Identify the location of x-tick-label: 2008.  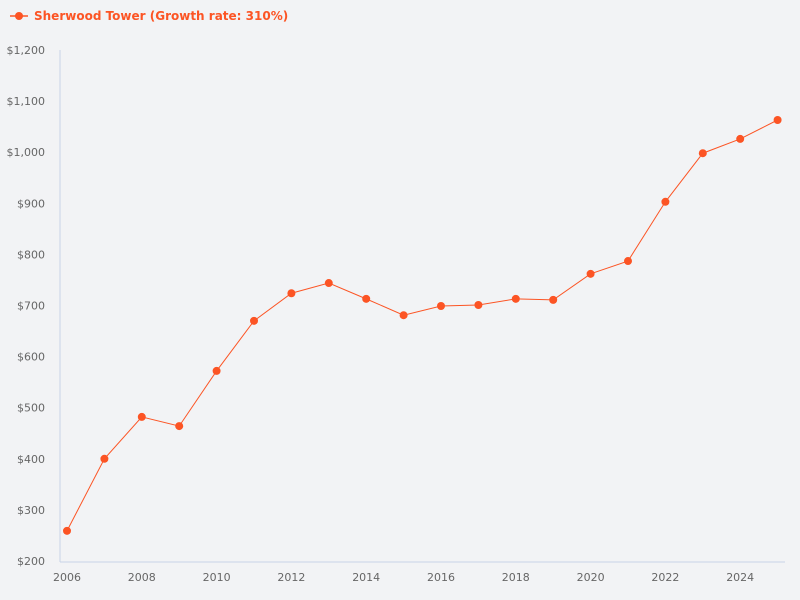
(142, 577).